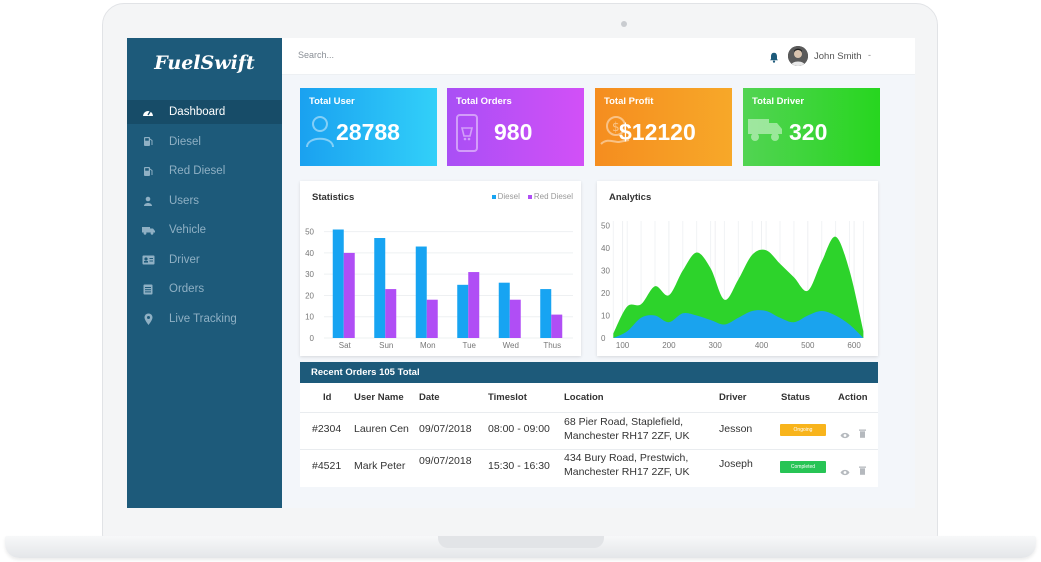 The image size is (1041, 562). I want to click on column-header-date: Date, so click(429, 397).